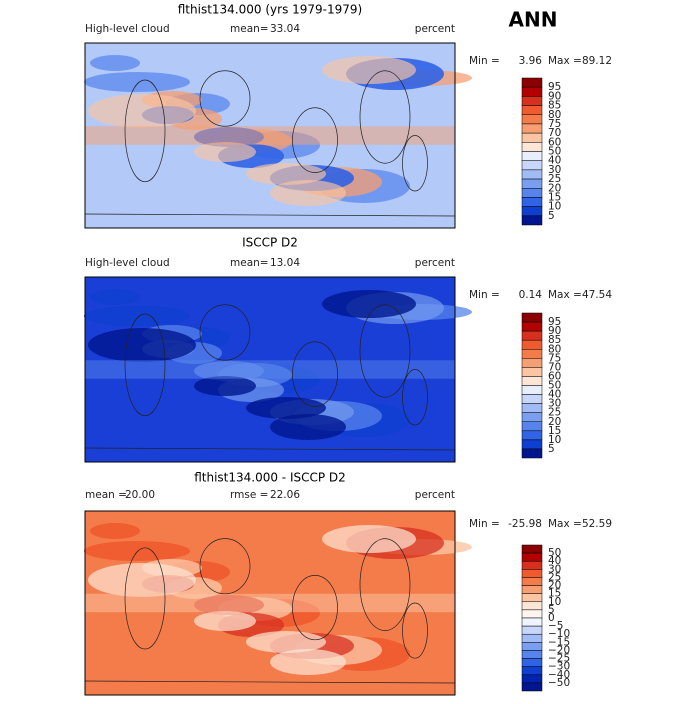 The image size is (700, 704). Describe the element at coordinates (533, 20) in the screenshot. I see `season-label: ANN` at that location.